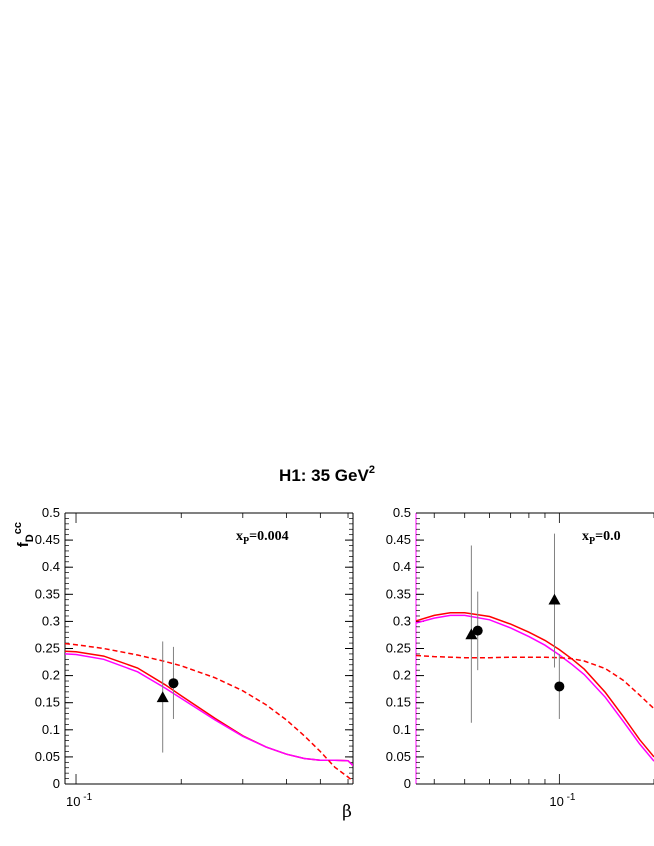 This screenshot has width=654, height=846. I want to click on xp-annotation: xP=0.004, so click(262, 538).